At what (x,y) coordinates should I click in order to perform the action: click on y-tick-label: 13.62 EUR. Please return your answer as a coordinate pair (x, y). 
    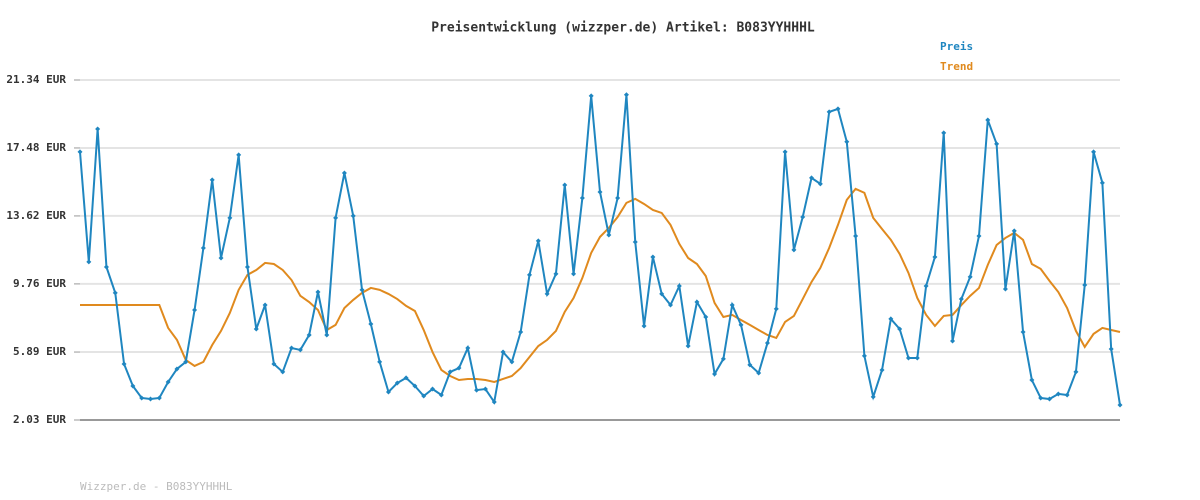
    Looking at the image, I should click on (36, 215).